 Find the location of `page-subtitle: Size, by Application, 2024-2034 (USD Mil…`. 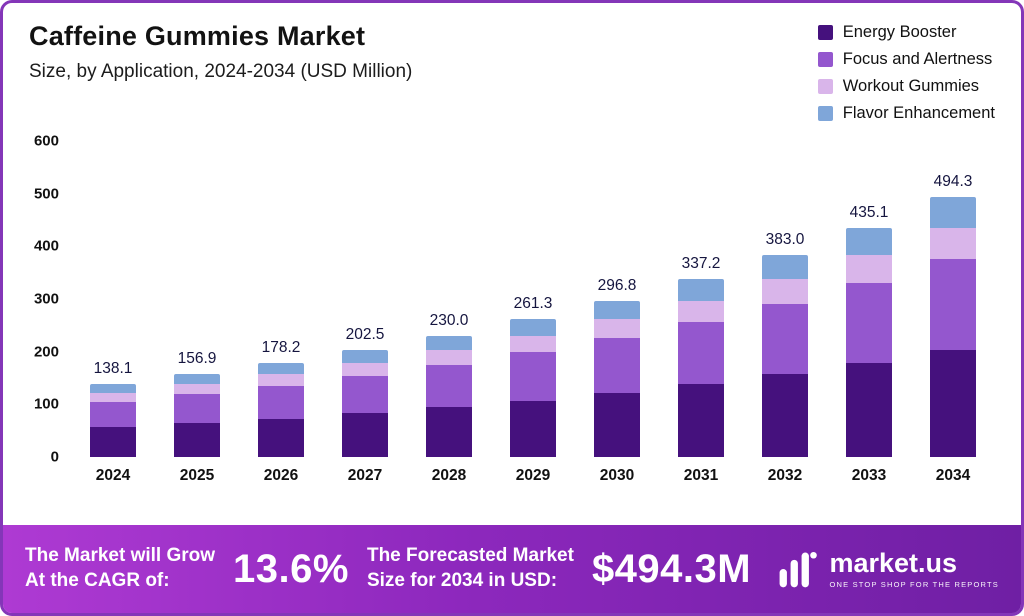

page-subtitle: Size, by Application, 2024-2034 (USD Mil… is located at coordinates (221, 71).